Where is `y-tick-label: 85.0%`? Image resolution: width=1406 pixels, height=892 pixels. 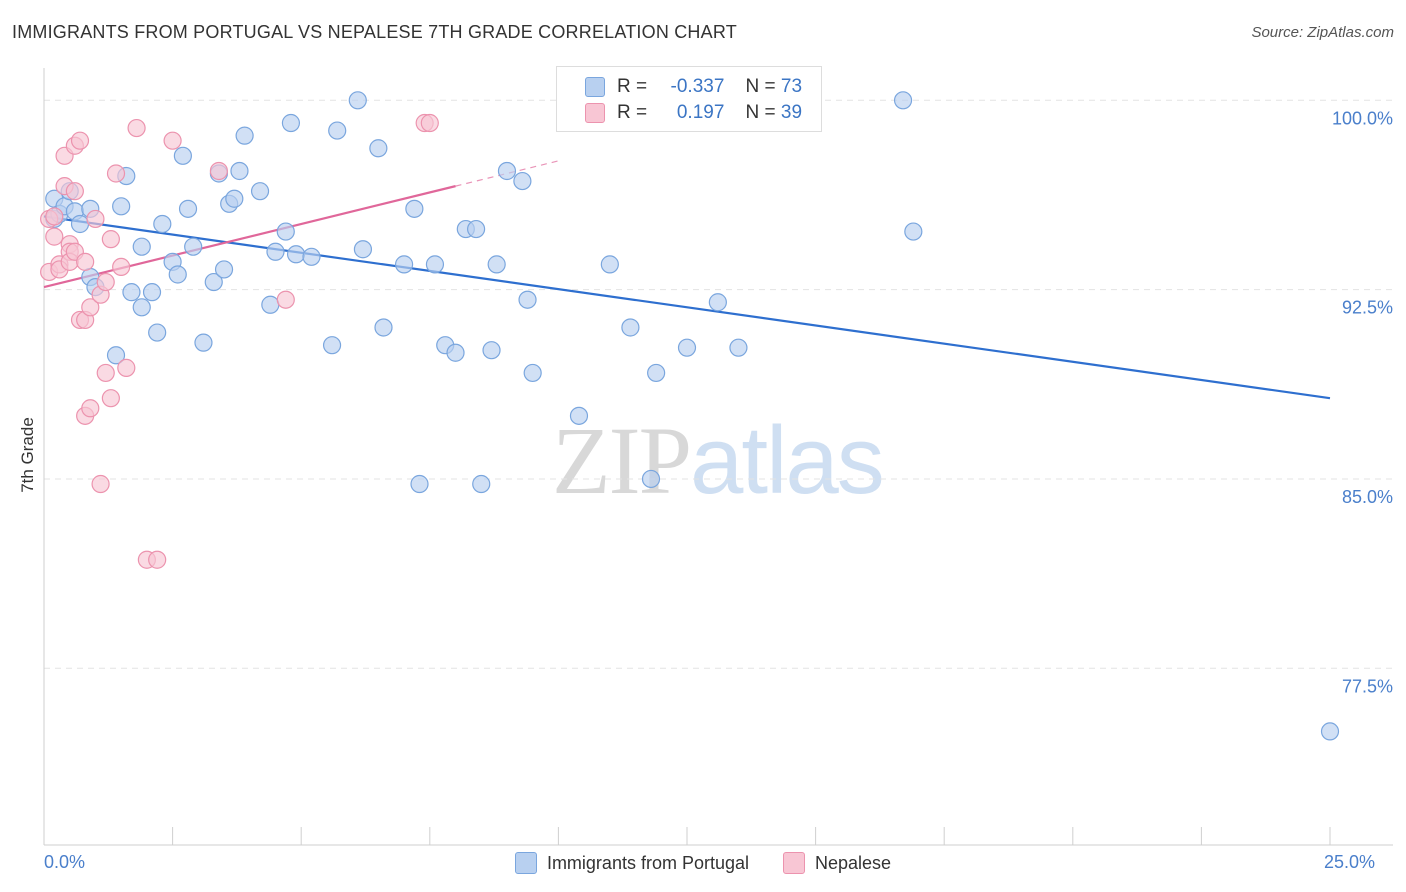
y-tick-label: 85.0% is located at coordinates (1367, 497).